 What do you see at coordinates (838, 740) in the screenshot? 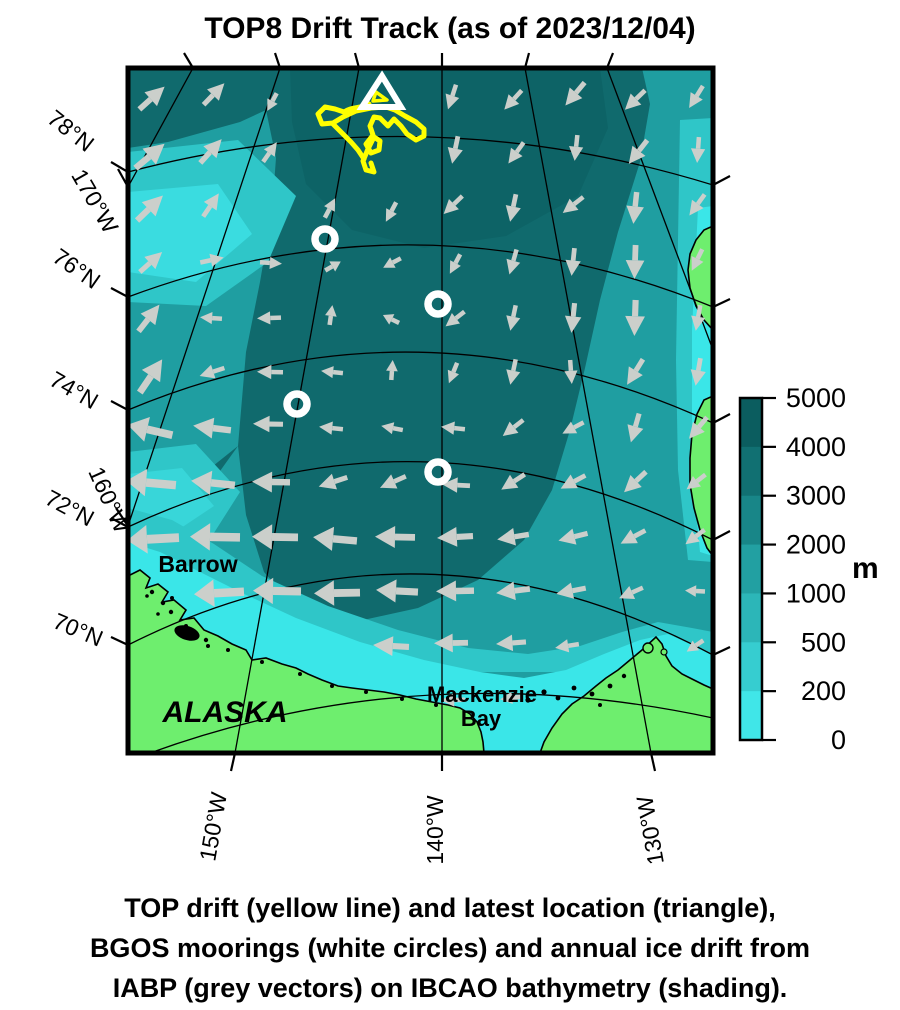
I see `colorbar-tick-label: 0` at bounding box center [838, 740].